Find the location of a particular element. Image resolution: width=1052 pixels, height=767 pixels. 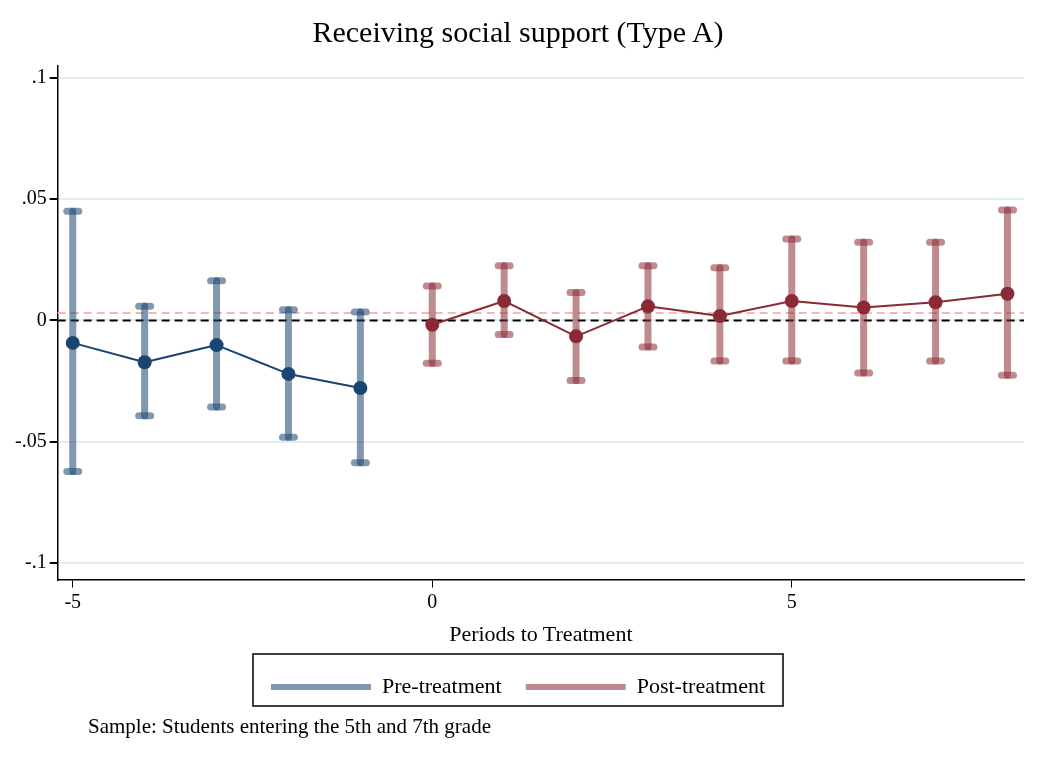

y-tick-label: .1 is located at coordinates (39, 76).